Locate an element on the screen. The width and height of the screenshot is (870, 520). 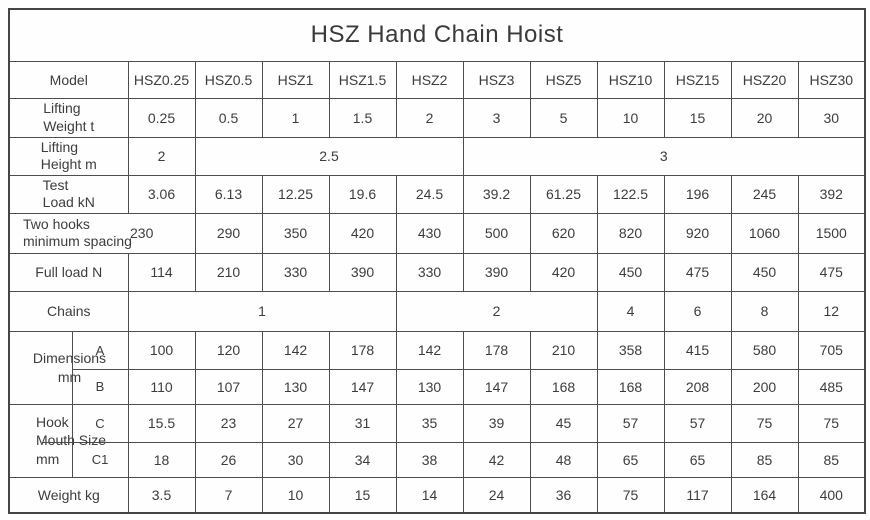
table-cell: 330 is located at coordinates (429, 272).